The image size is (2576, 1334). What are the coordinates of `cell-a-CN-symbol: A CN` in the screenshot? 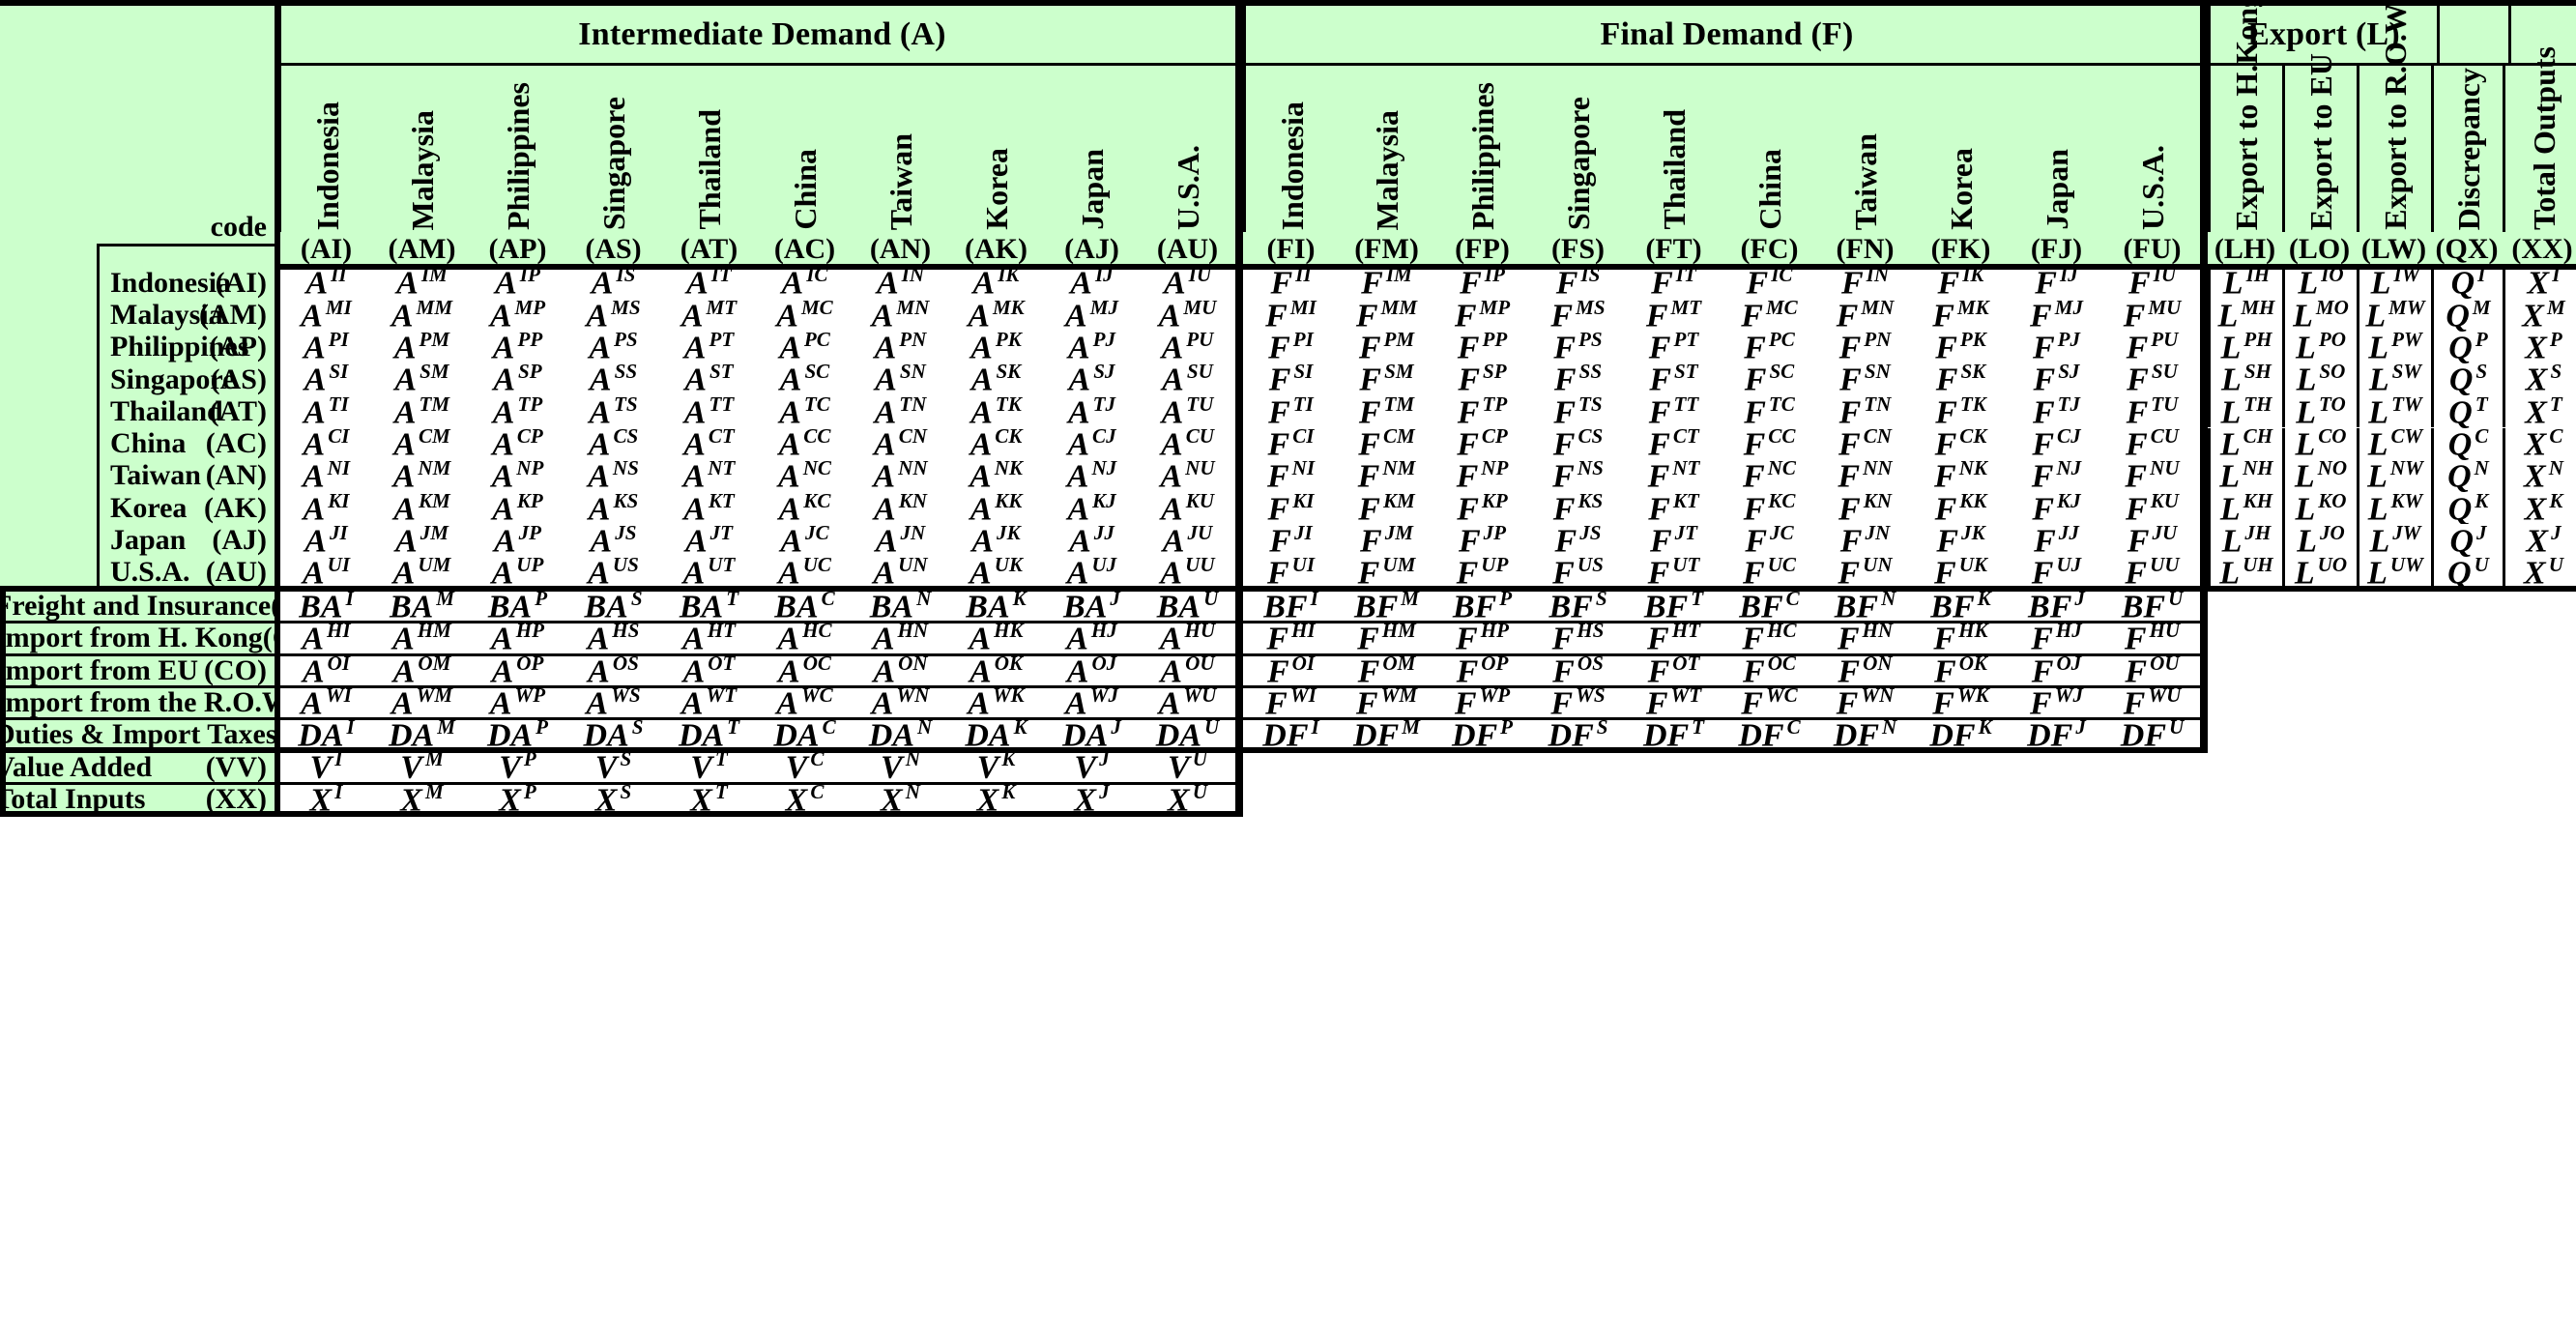 It's located at (900, 443).